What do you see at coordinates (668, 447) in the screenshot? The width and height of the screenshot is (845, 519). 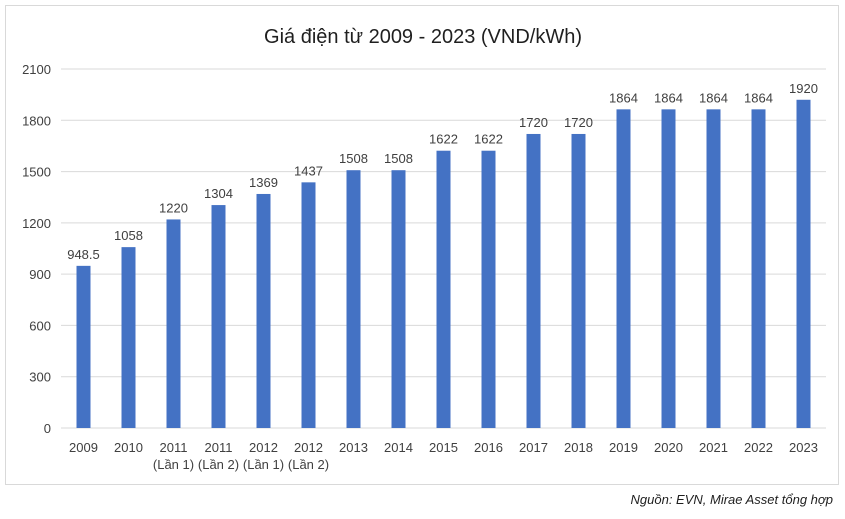 I see `x-tick-label: 2020` at bounding box center [668, 447].